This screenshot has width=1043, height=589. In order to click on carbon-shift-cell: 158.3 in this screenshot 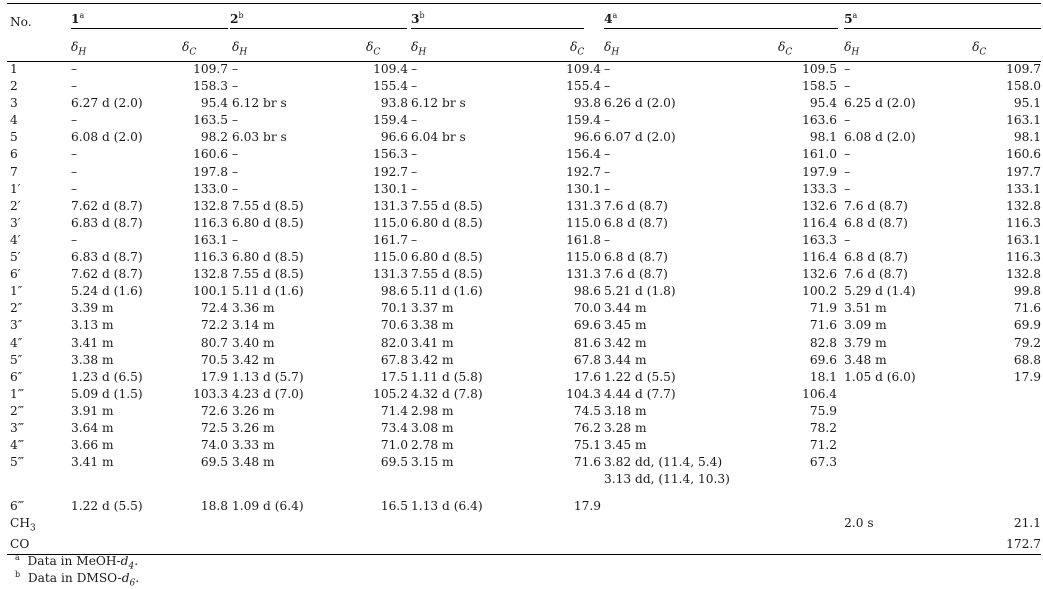, I will do `click(211, 86)`.